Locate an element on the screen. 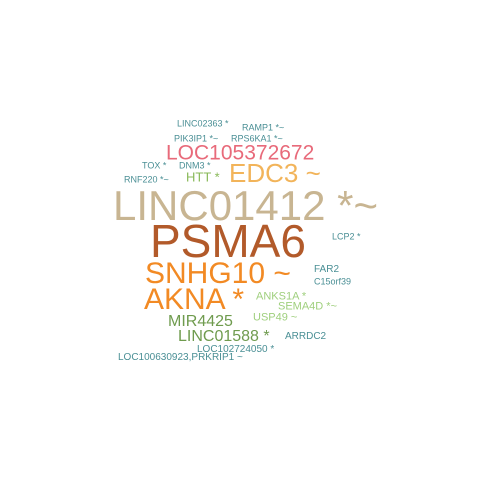 The image size is (480, 480). word-lcp2: LCP2 * is located at coordinates (346, 236).